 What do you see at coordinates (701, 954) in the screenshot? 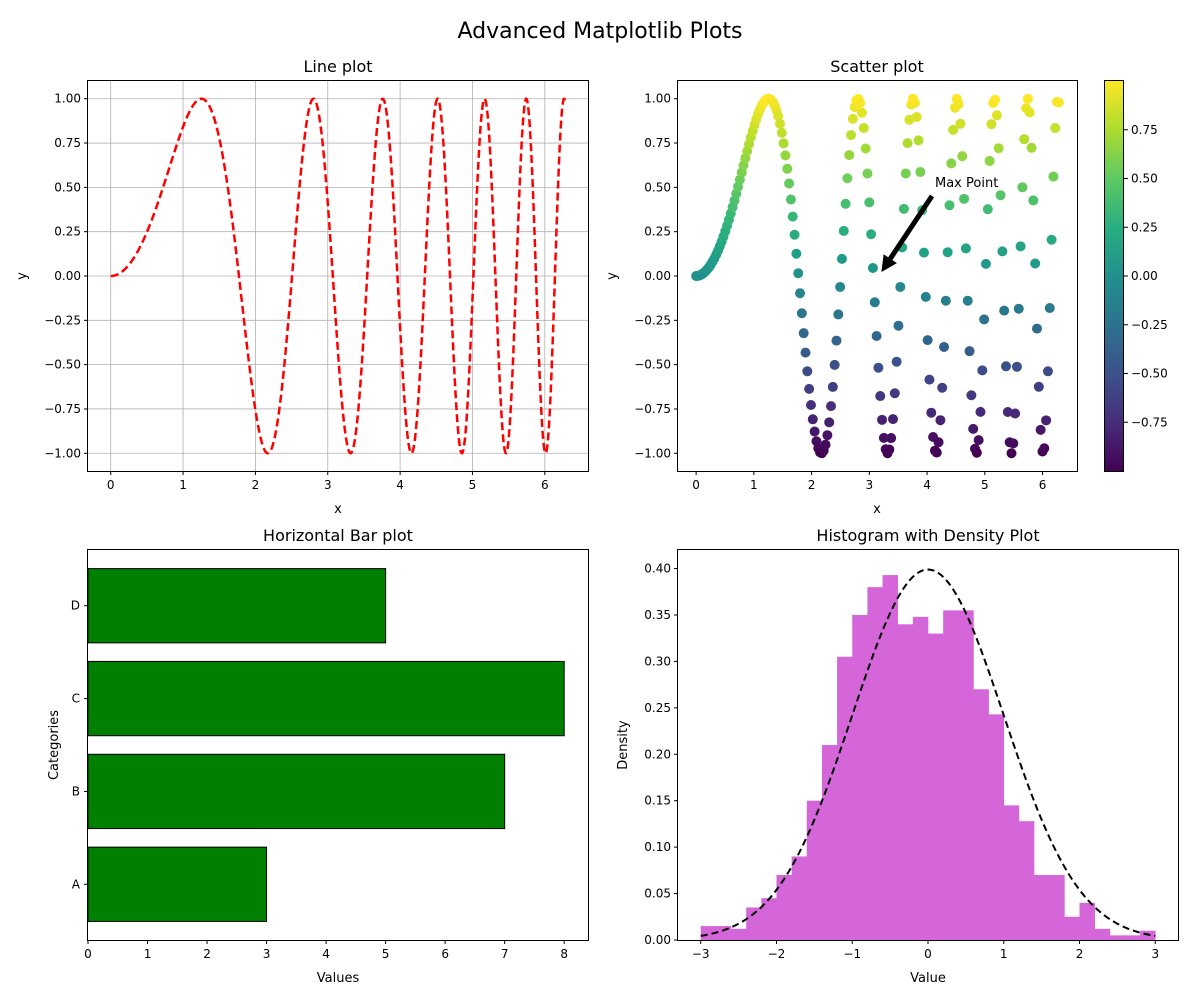
I see `histogram-xtick-label: −3` at bounding box center [701, 954].